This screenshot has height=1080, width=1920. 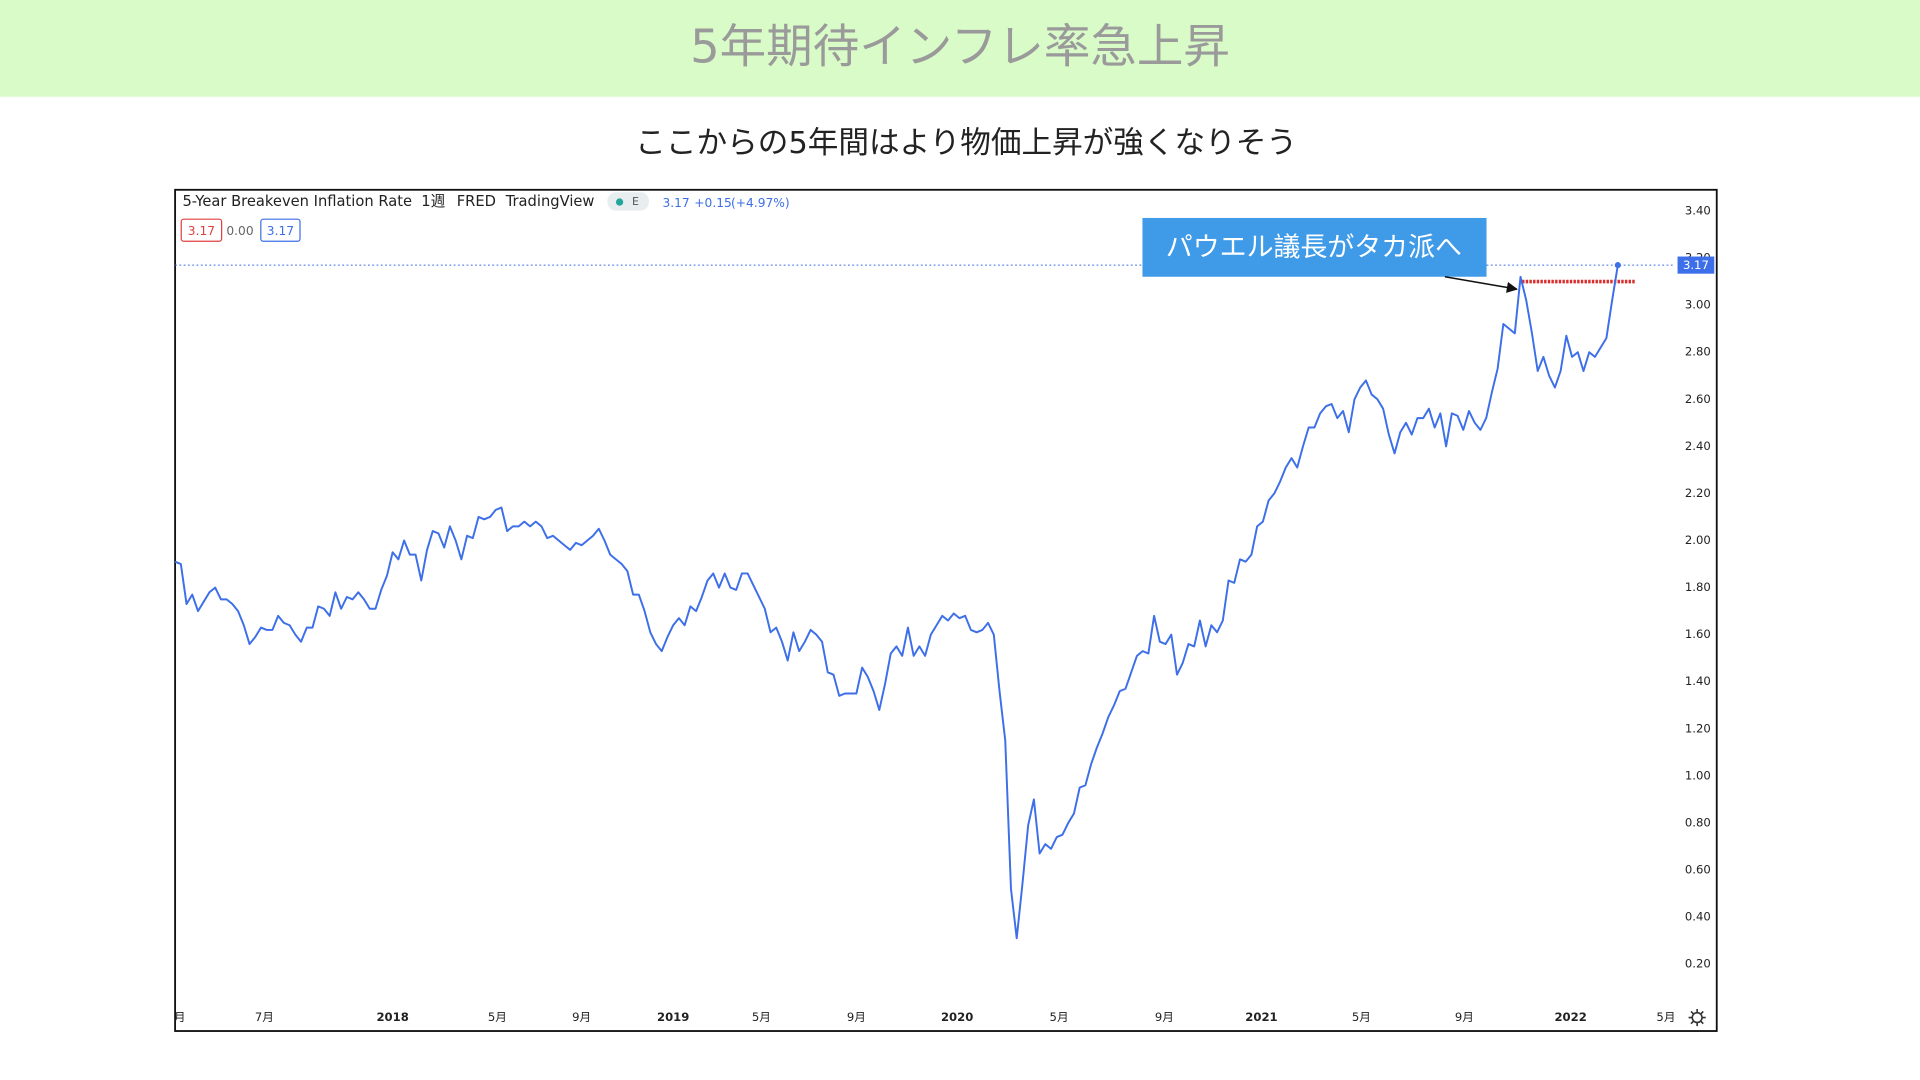 I want to click on x-tick-label: 2021, so click(x=1261, y=1017).